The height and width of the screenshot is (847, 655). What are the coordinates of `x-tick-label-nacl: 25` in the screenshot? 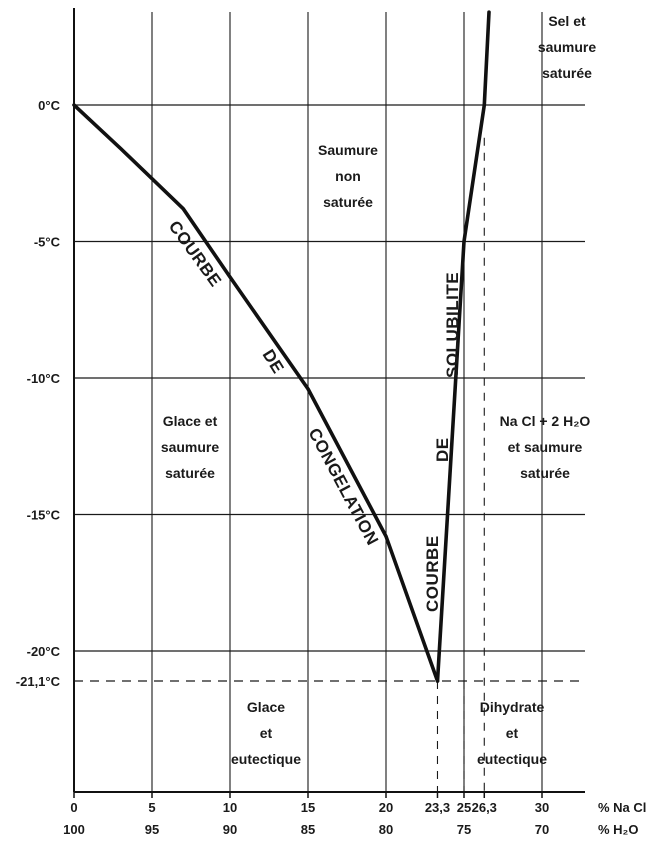 It's located at (464, 807).